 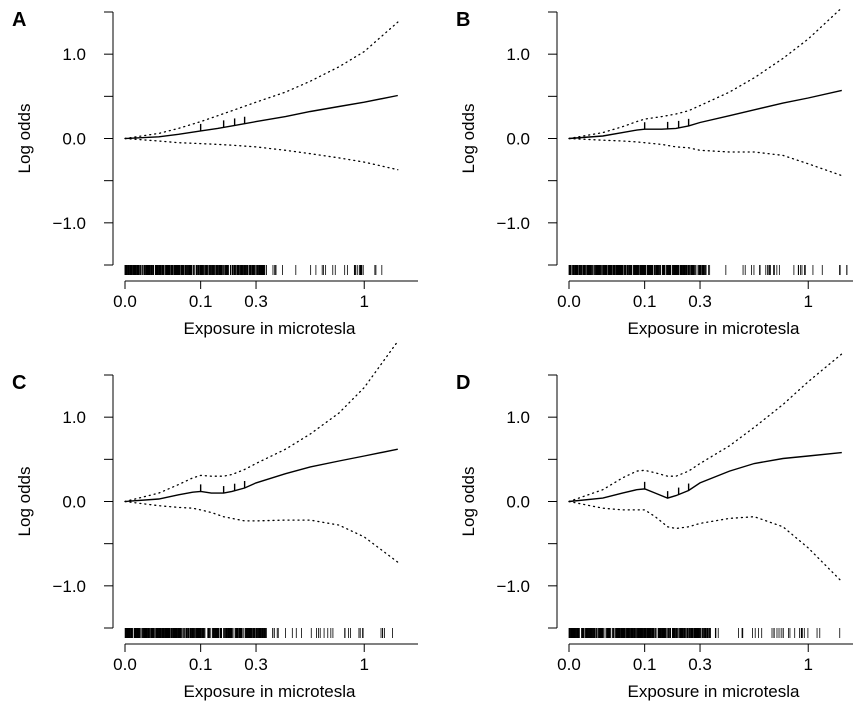 What do you see at coordinates (463, 383) in the screenshot?
I see `panel-letter: D` at bounding box center [463, 383].